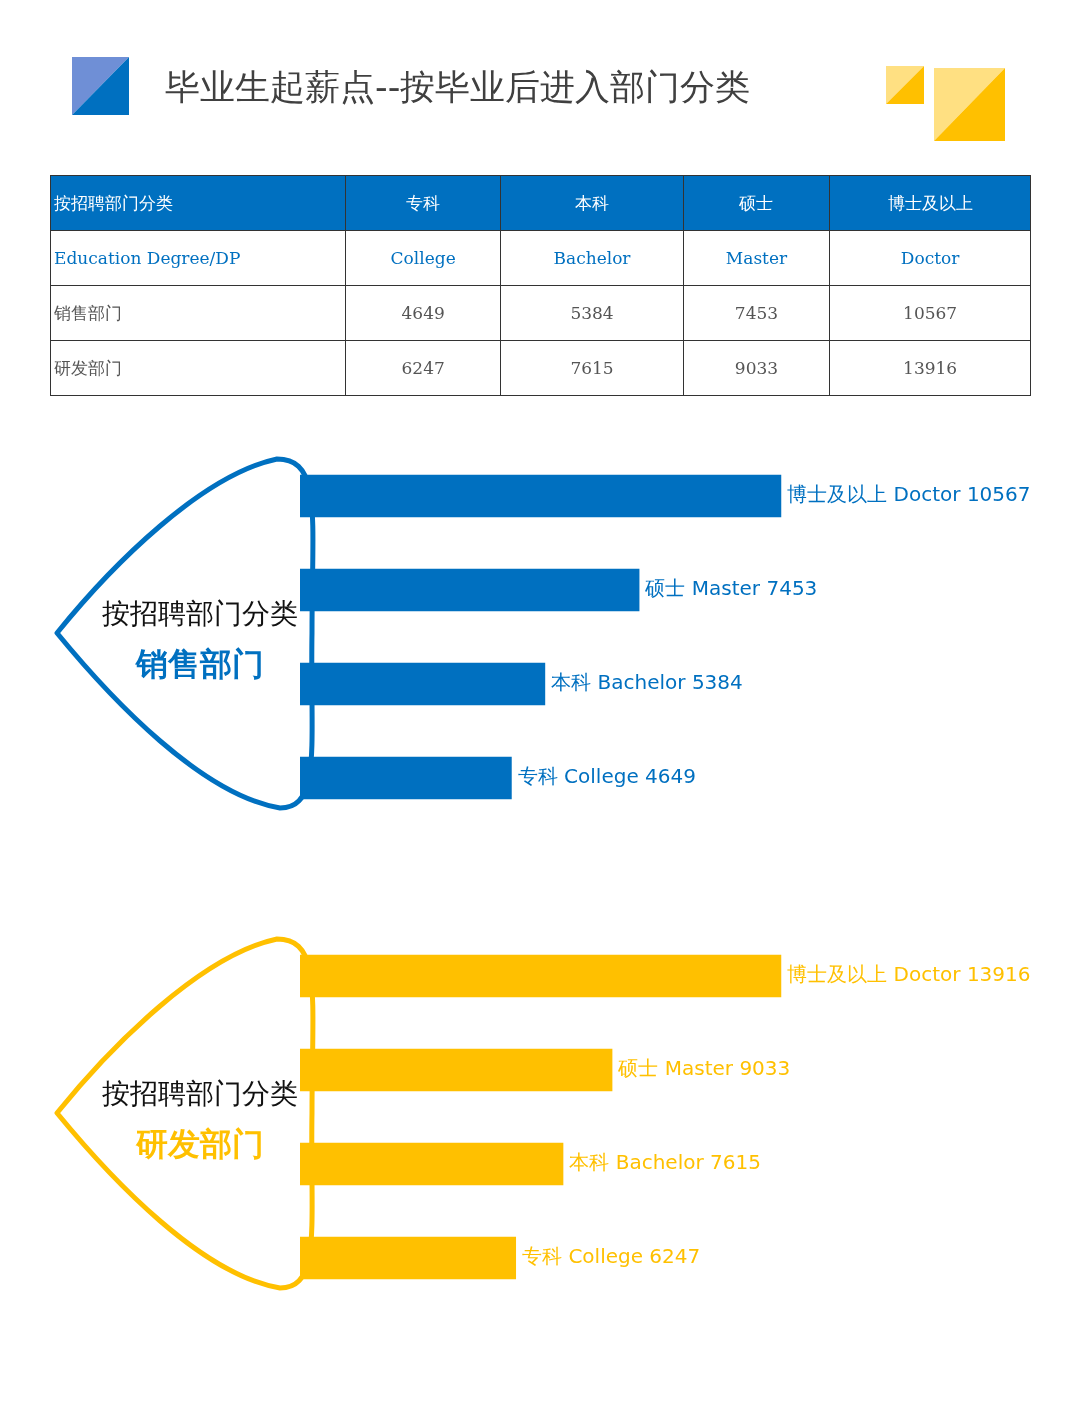 The width and height of the screenshot is (1080, 1402). Describe the element at coordinates (198, 258) in the screenshot. I see `text: Education Degree/DP` at that location.